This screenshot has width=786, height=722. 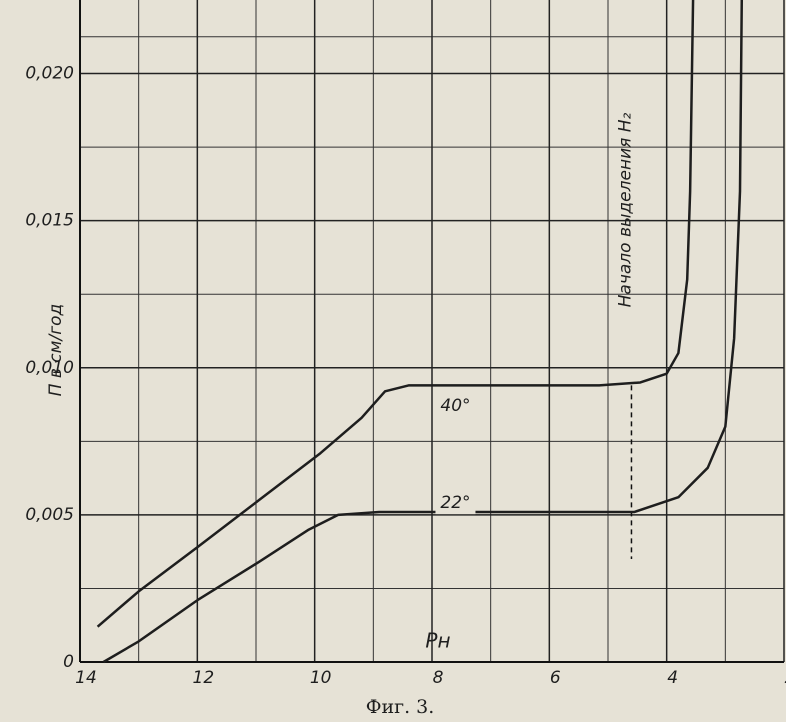 What do you see at coordinates (321, 678) in the screenshot?
I see `x-tick-label: 10` at bounding box center [321, 678].